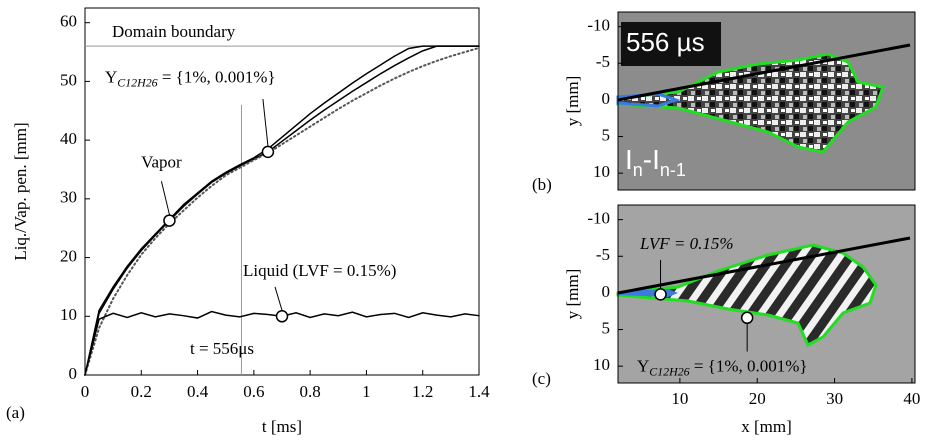 The image size is (927, 444). What do you see at coordinates (282, 426) in the screenshot?
I see `x-axis-label: t [ms]` at bounding box center [282, 426].